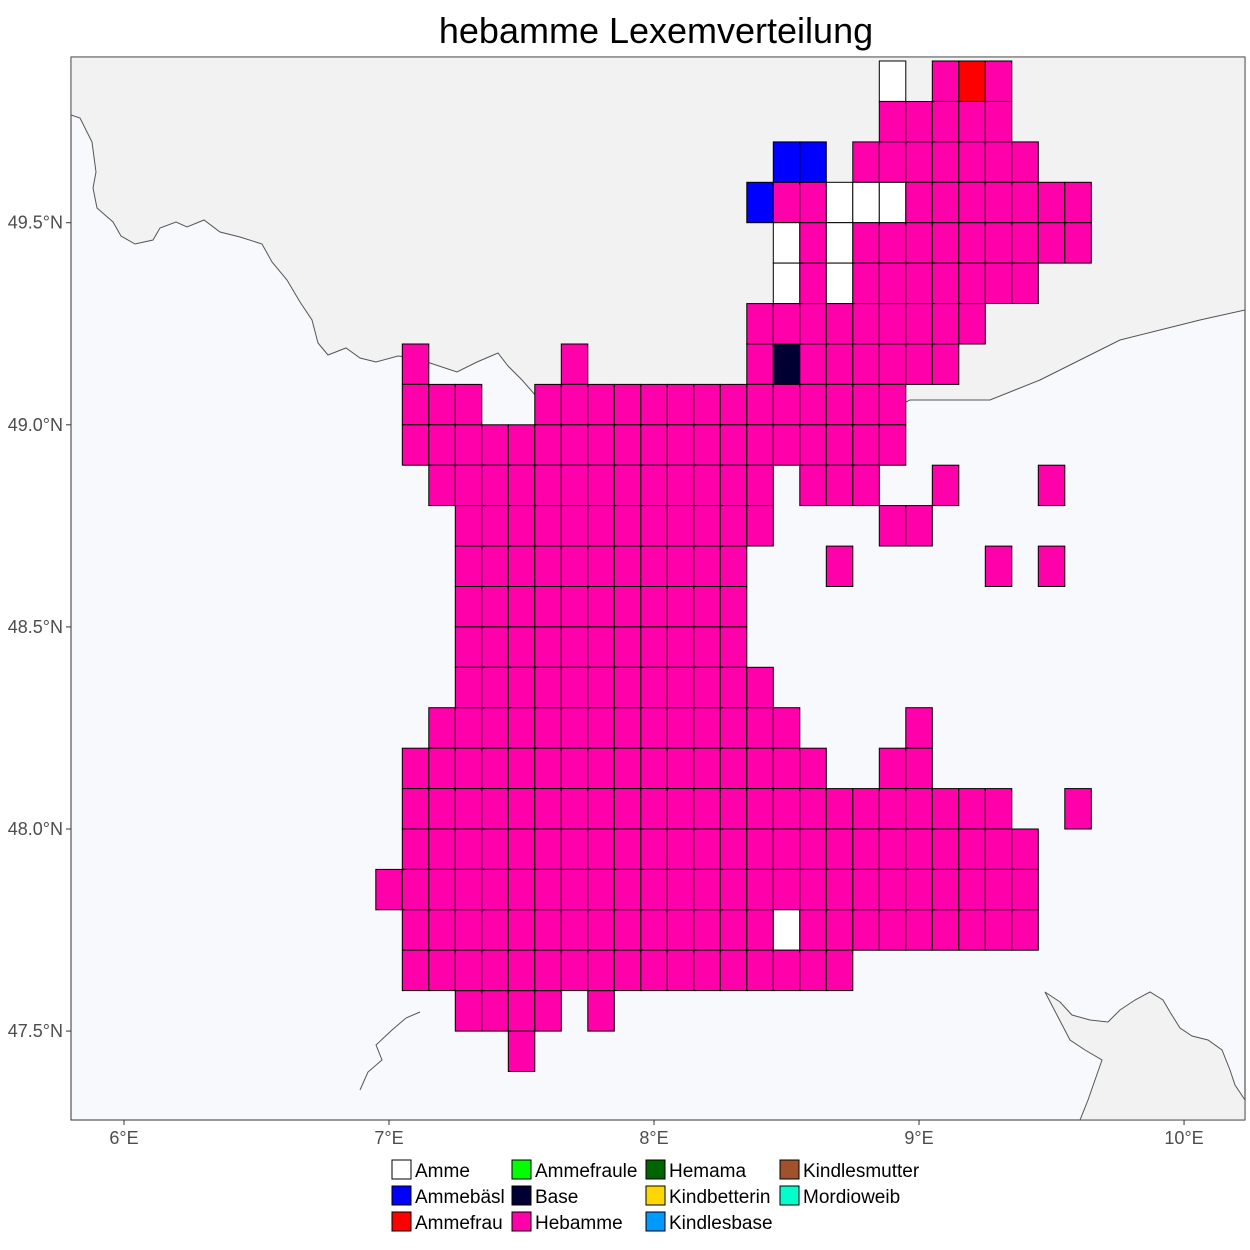 The image size is (1250, 1250). What do you see at coordinates (708, 1171) in the screenshot?
I see `legend-label: Hemama` at bounding box center [708, 1171].